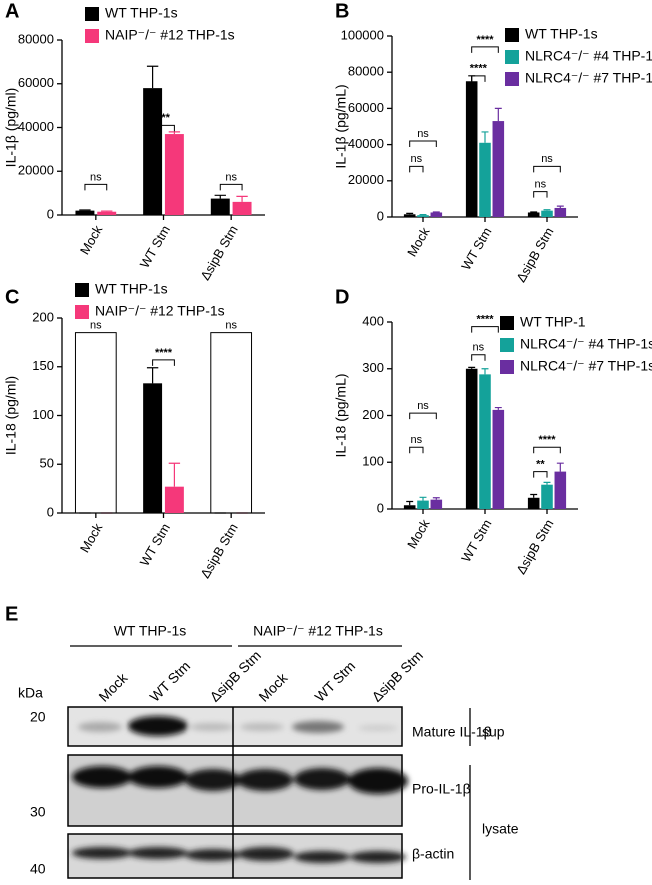 Image resolution: width=652 pixels, height=885 pixels. I want to click on x-tick-label: WT Stm, so click(476, 541).